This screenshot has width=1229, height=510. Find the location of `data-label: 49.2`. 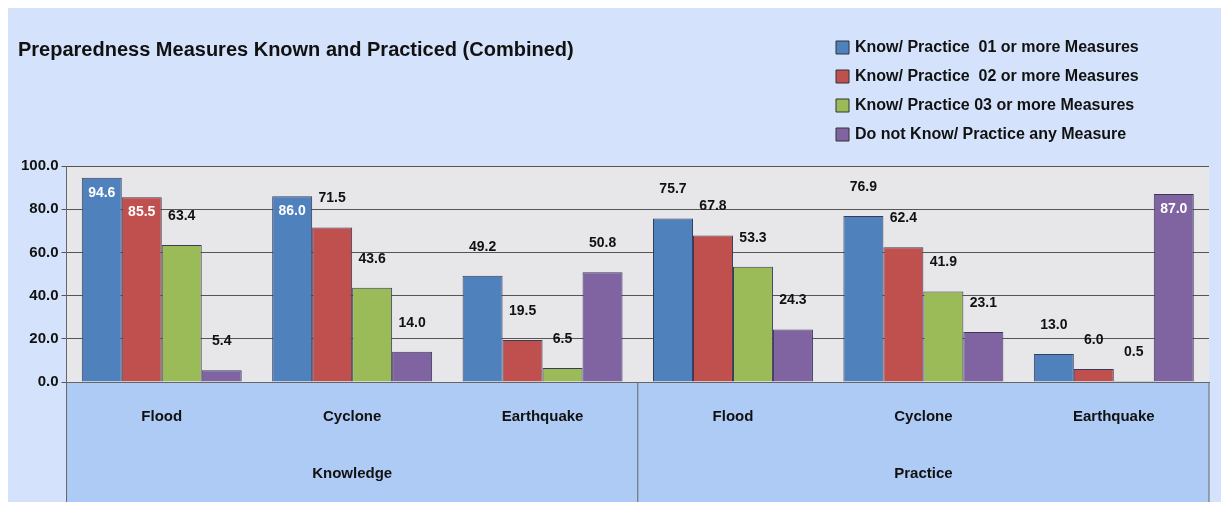

data-label: 49.2 is located at coordinates (482, 245).